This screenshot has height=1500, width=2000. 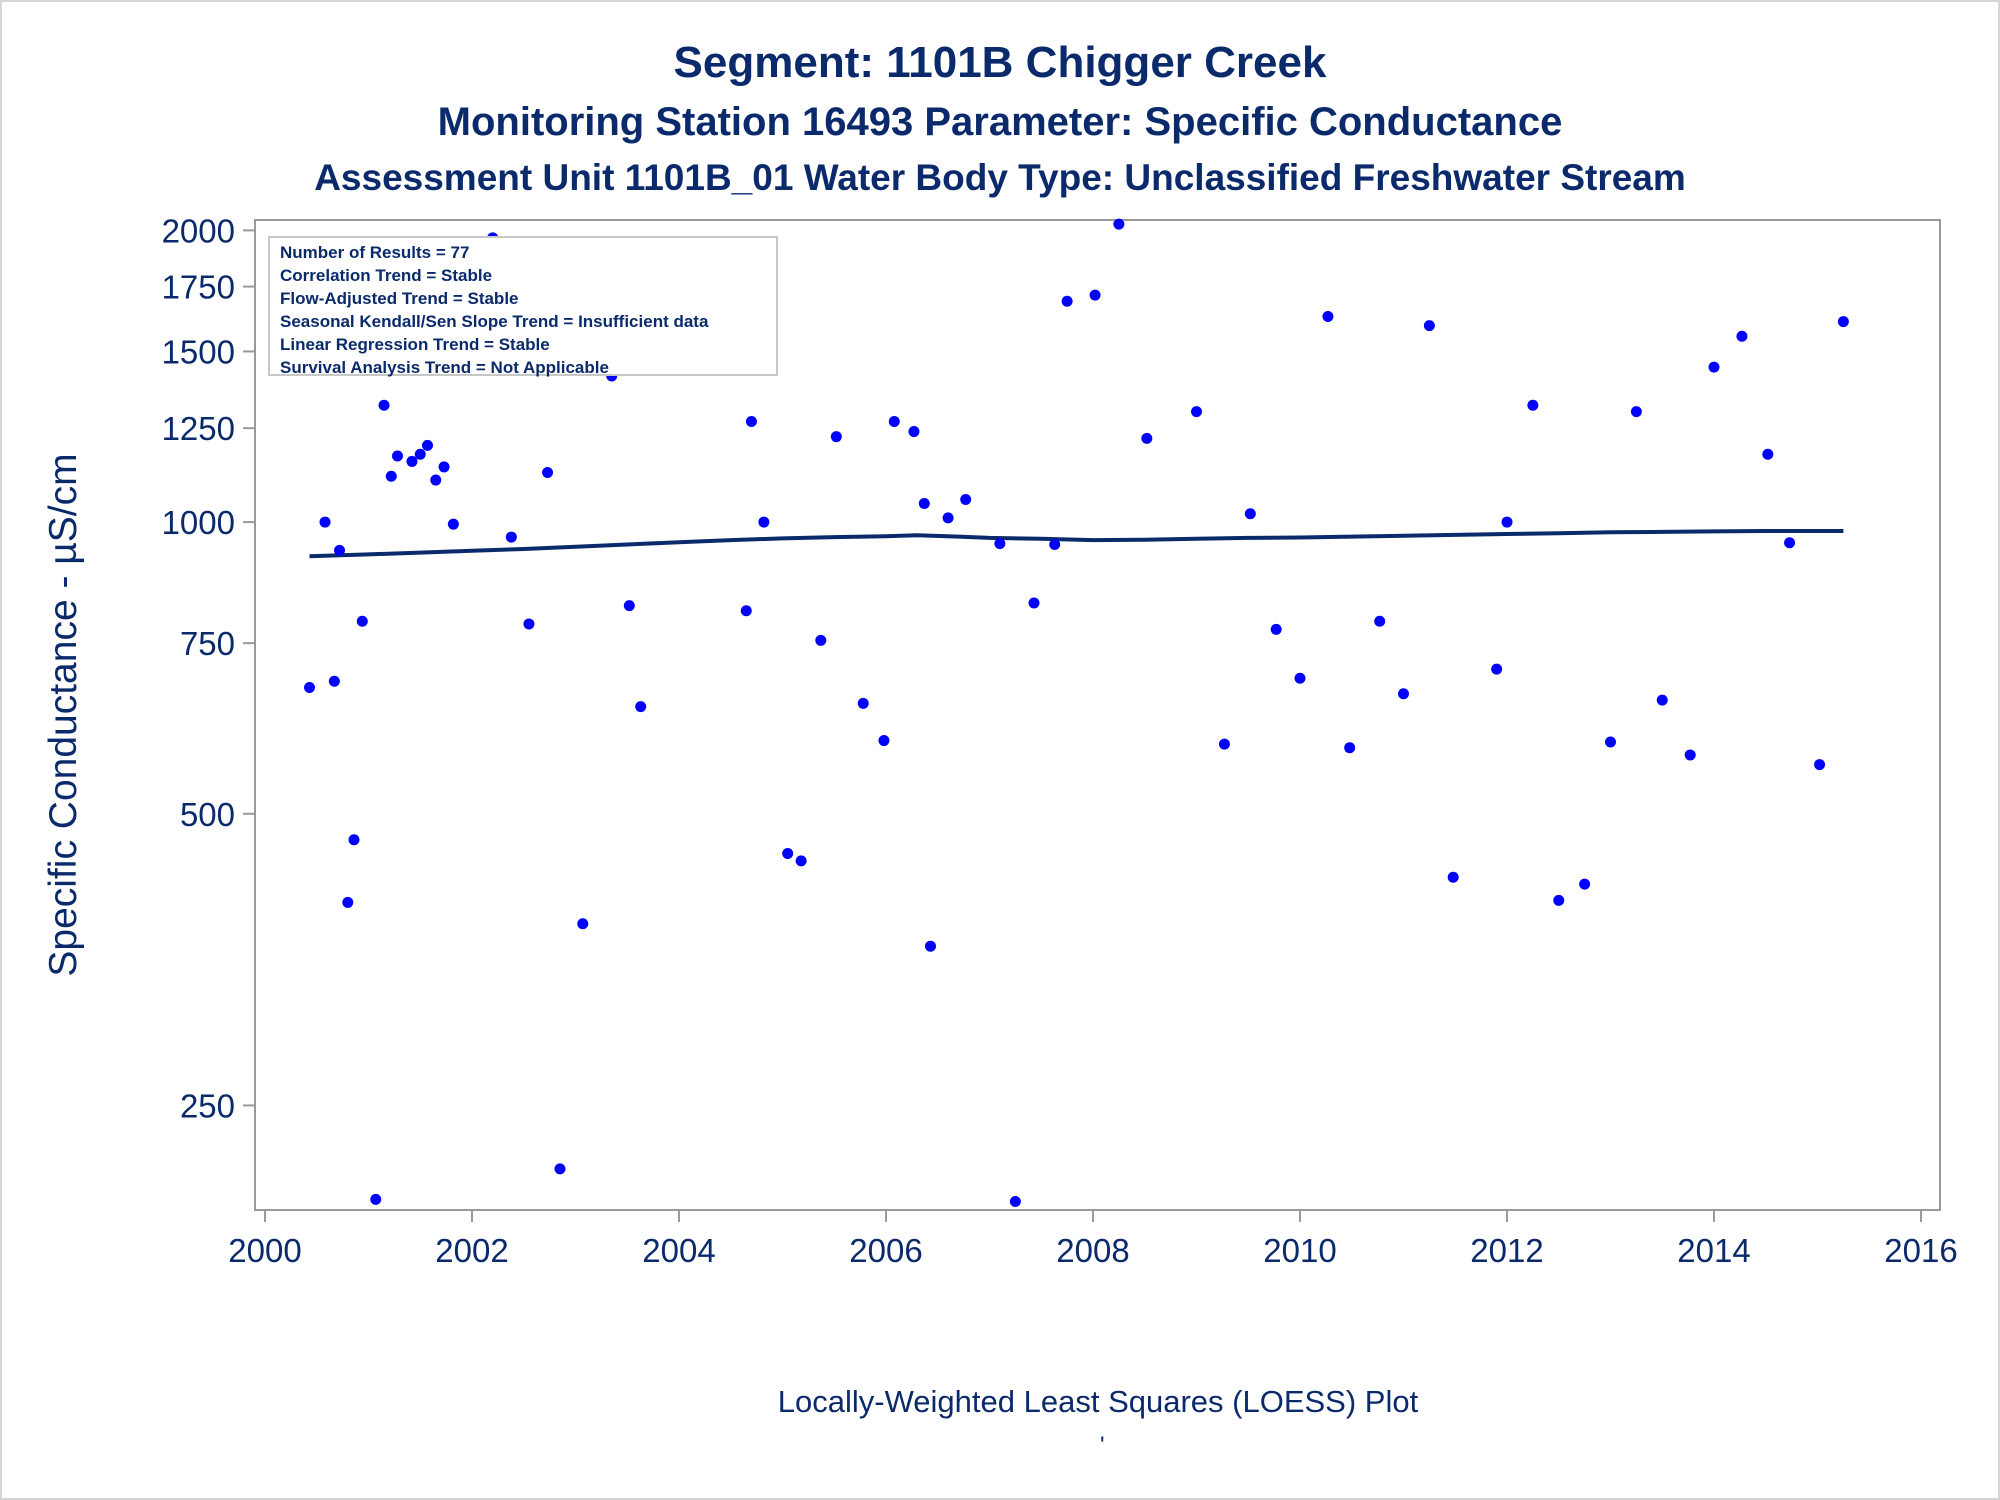 I want to click on x-tick-label-2014: 2014, so click(x=1713, y=1250).